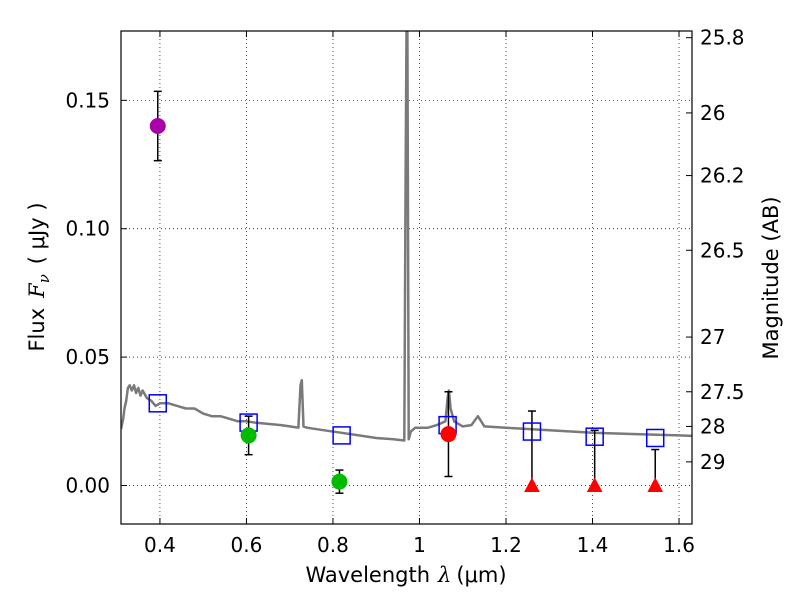  Describe the element at coordinates (722, 250) in the screenshot. I see `y2-tick-label: 26.5` at that location.